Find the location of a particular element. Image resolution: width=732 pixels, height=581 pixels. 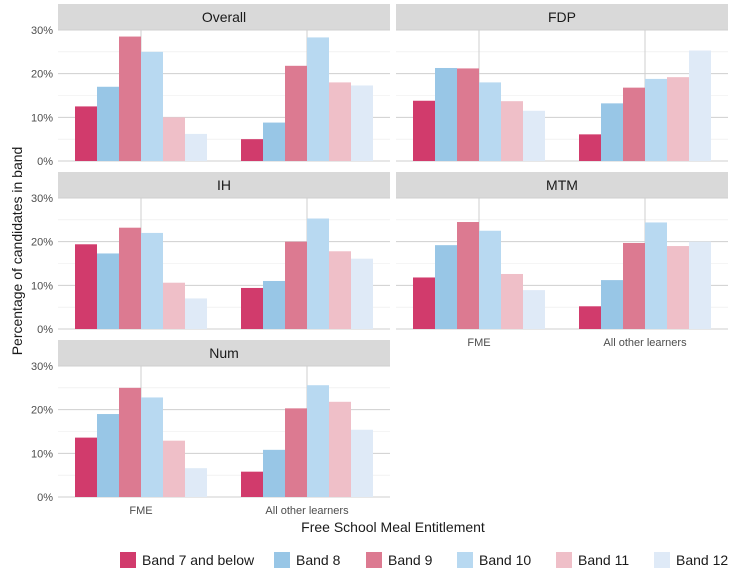

facet-panel: Overall 0% 10% 20% 30% is located at coordinates (210, 86).